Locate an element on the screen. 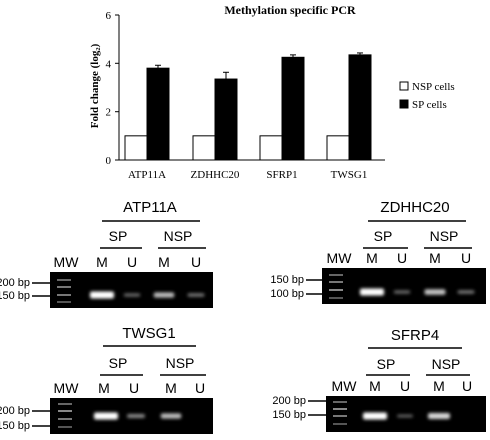 This screenshot has width=490, height=440. bar-nsp-twsg1 is located at coordinates (338, 148).